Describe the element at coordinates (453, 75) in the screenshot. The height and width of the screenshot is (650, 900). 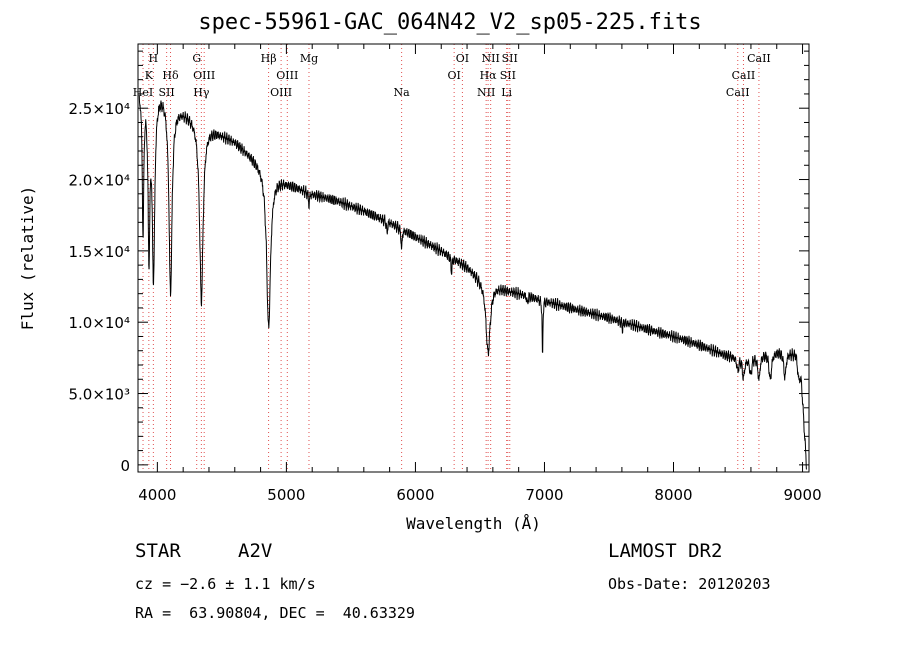
I see `line-marker-label-13: OI` at that location.